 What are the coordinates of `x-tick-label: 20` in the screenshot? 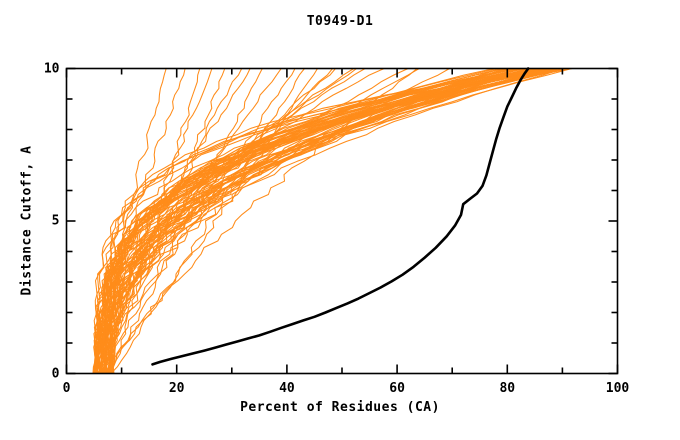 It's located at (176, 388).